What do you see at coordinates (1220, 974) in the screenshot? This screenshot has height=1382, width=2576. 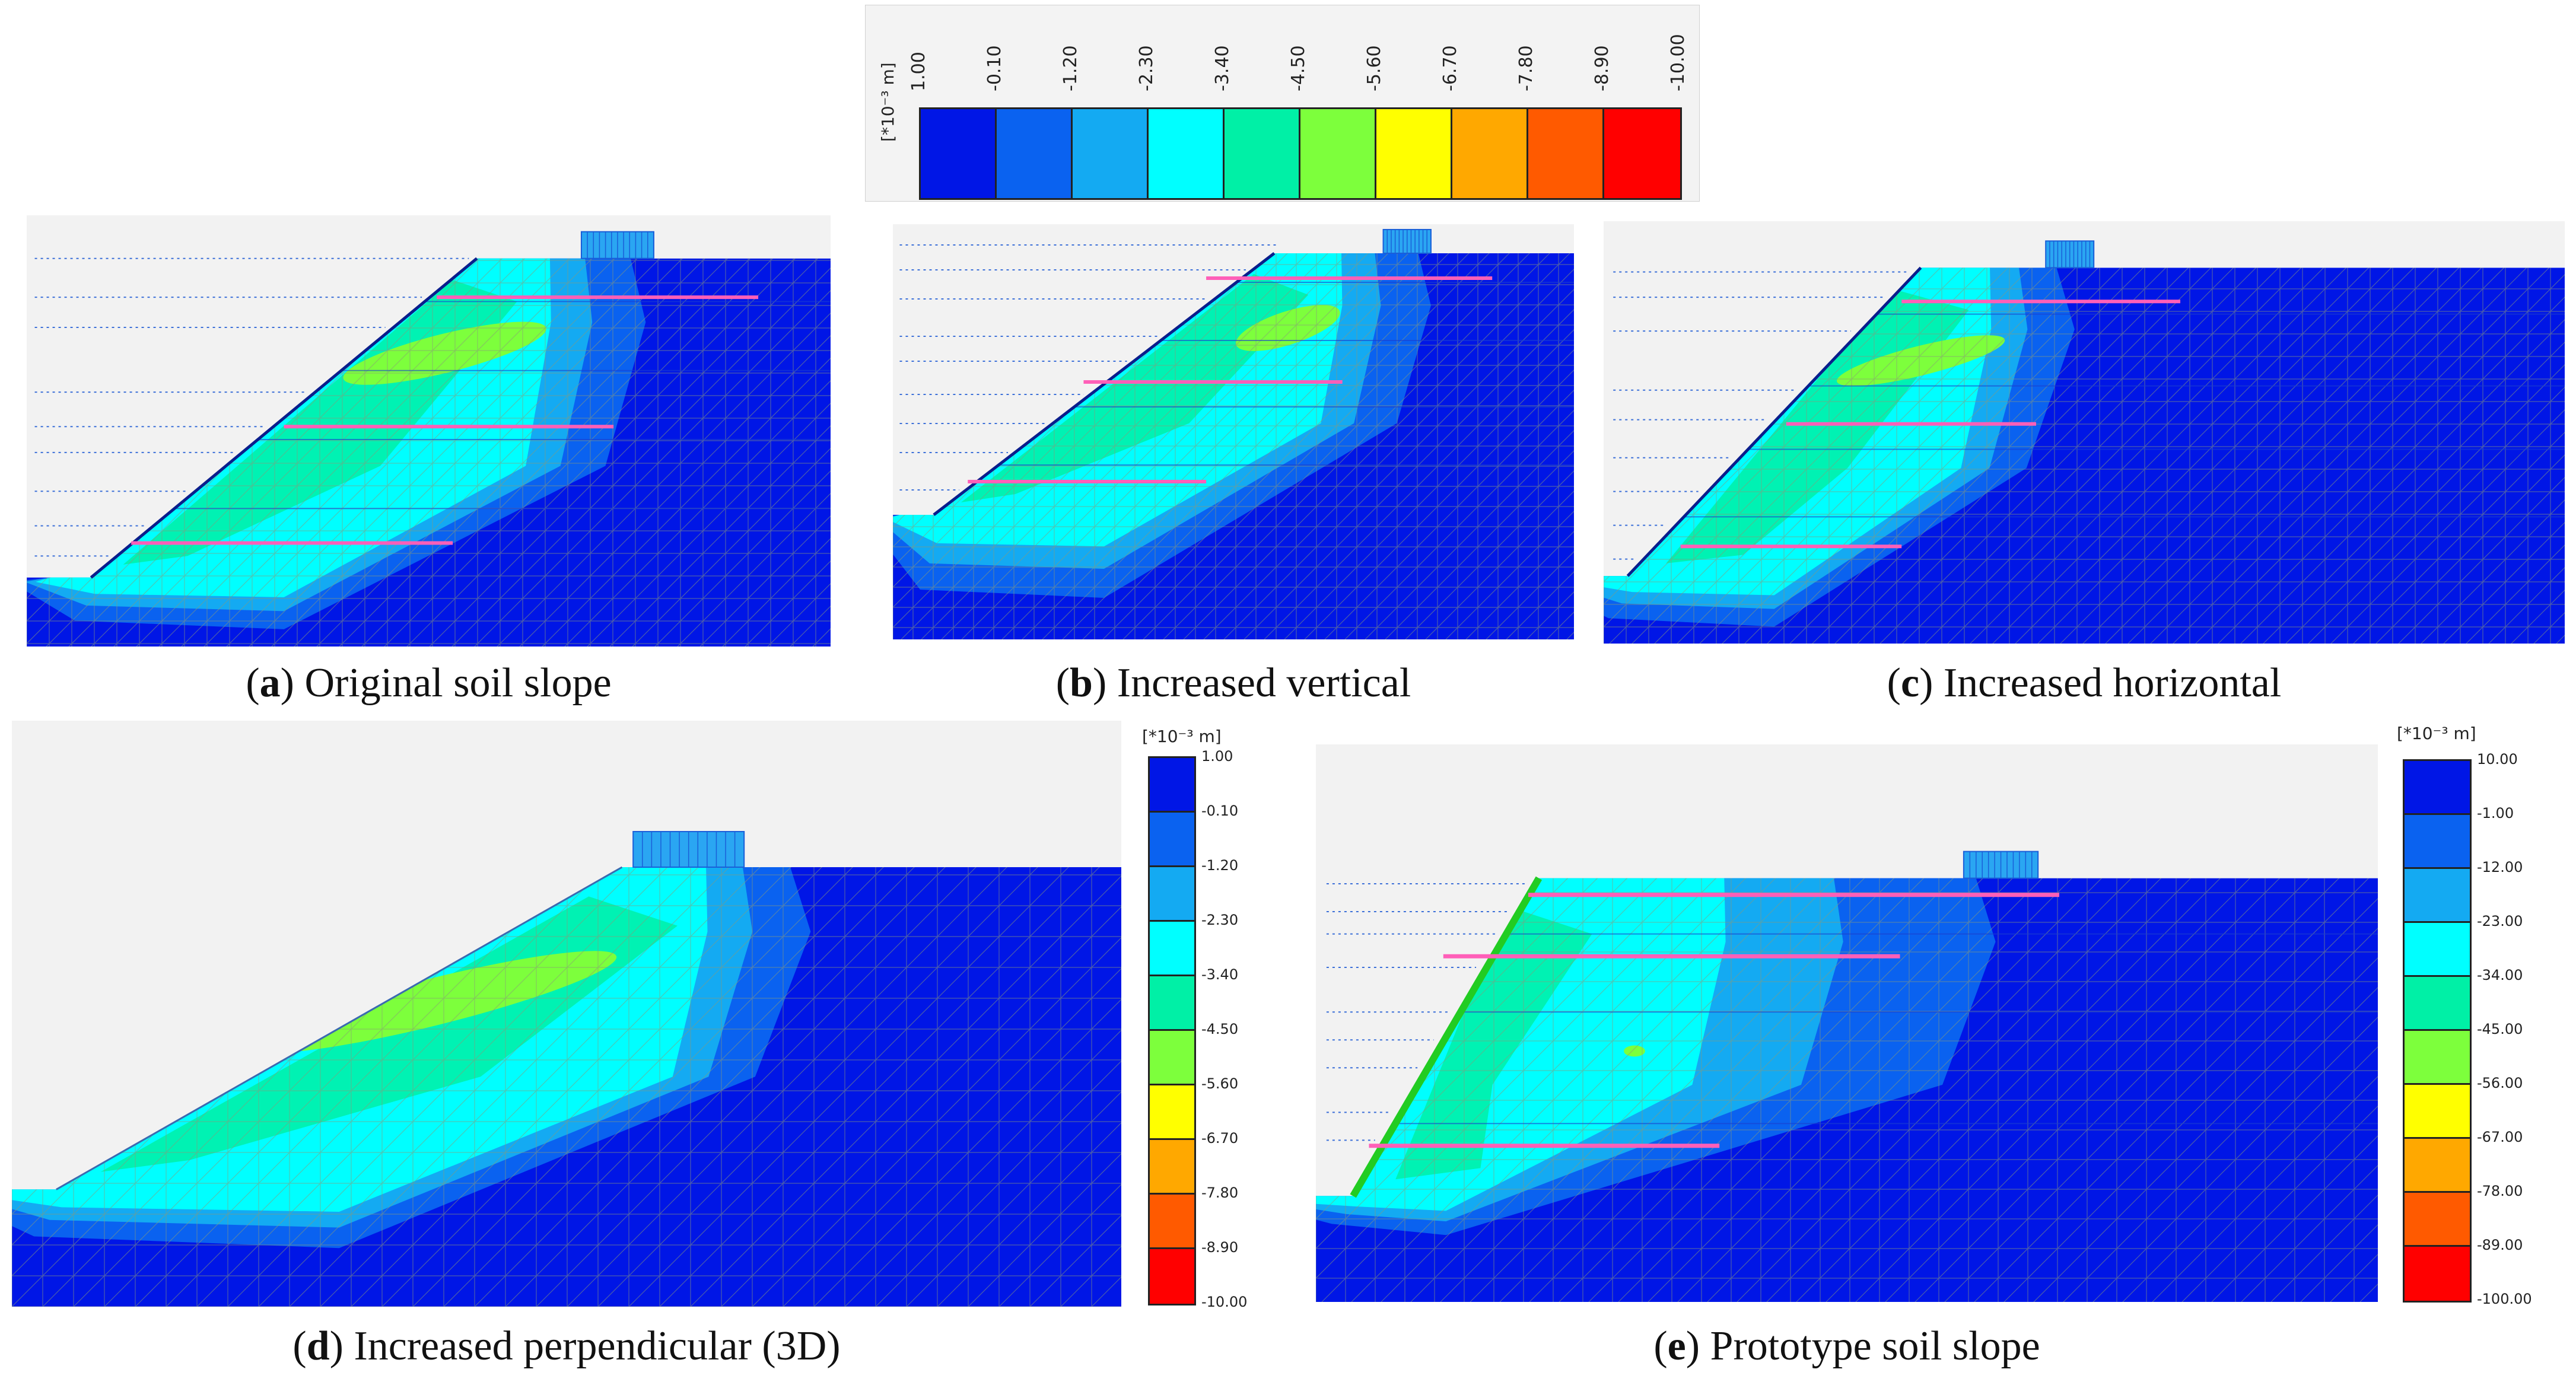 I see `legend-tick-label: -3.40` at bounding box center [1220, 974].